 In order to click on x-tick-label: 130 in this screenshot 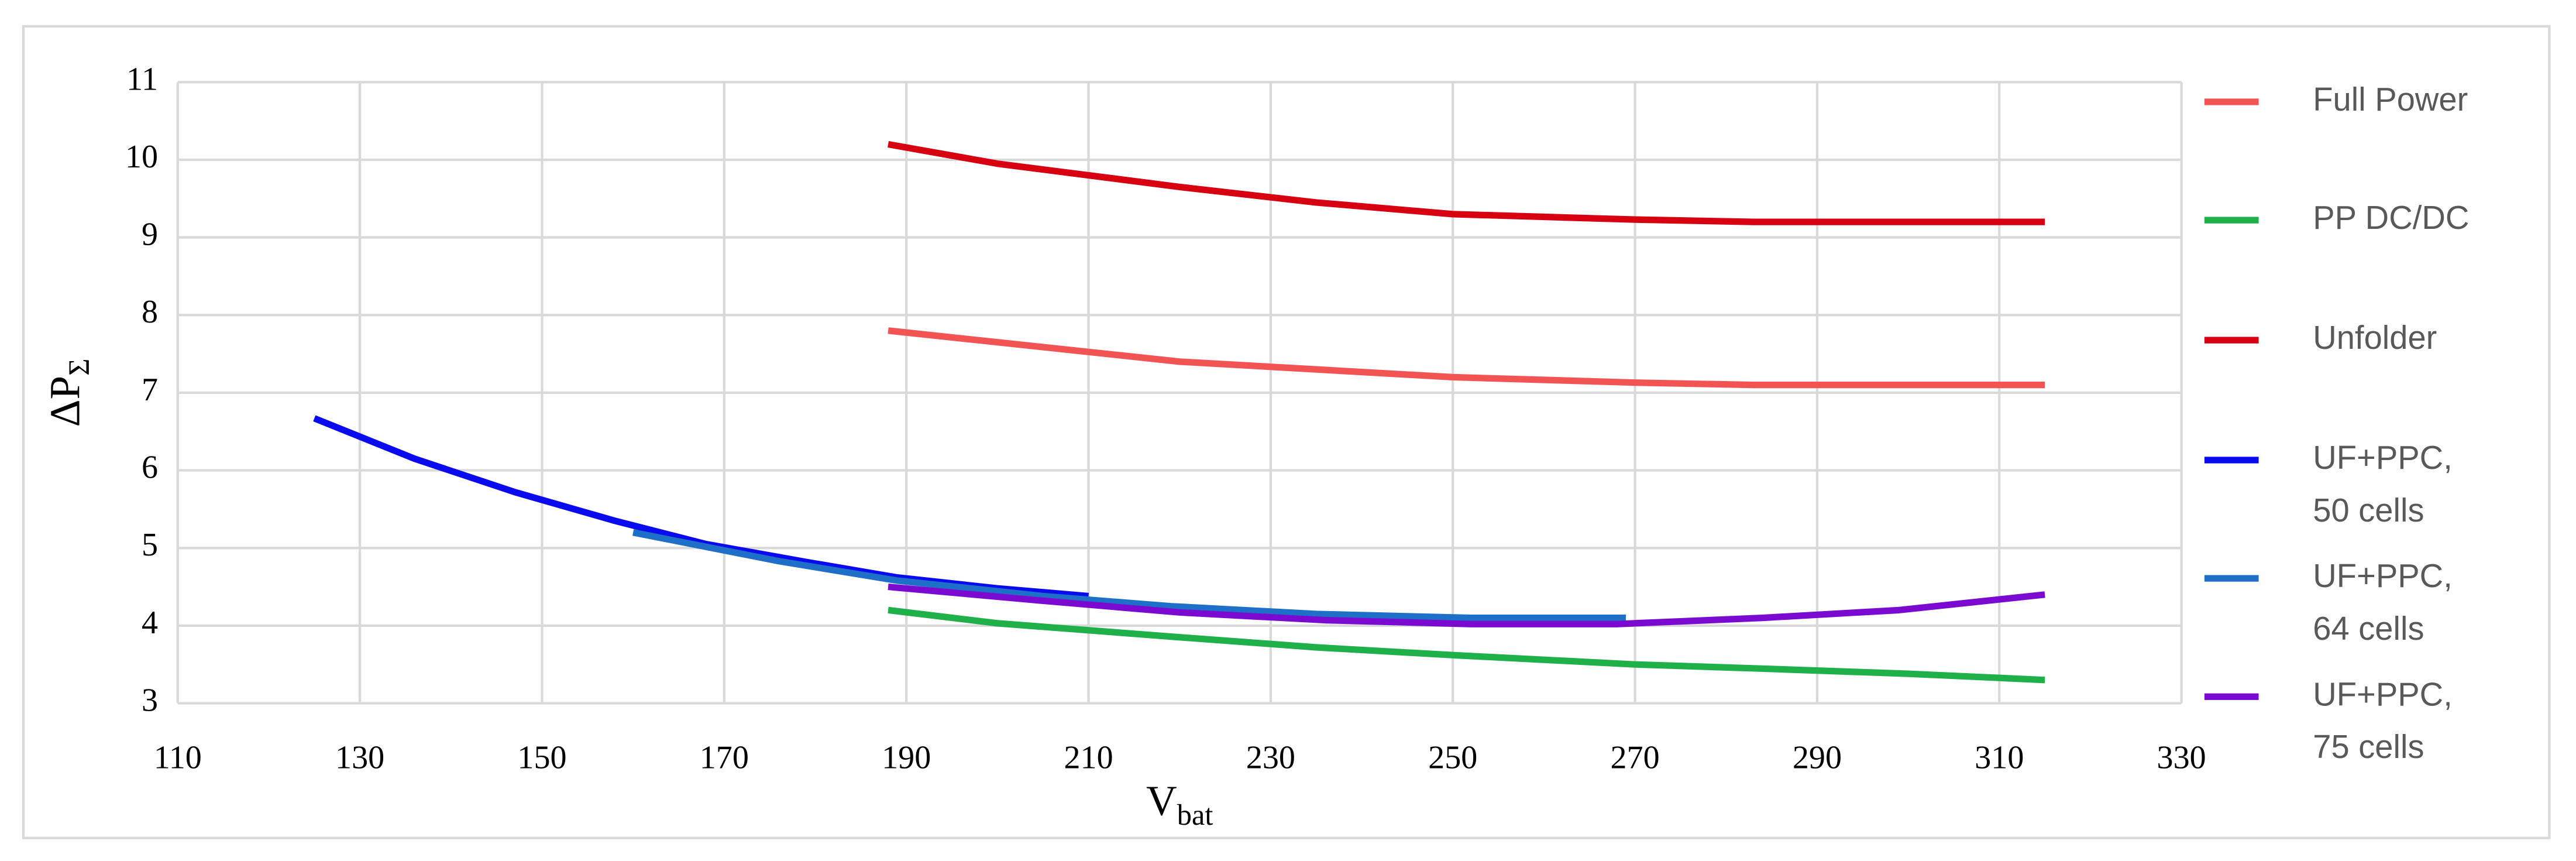, I will do `click(359, 758)`.